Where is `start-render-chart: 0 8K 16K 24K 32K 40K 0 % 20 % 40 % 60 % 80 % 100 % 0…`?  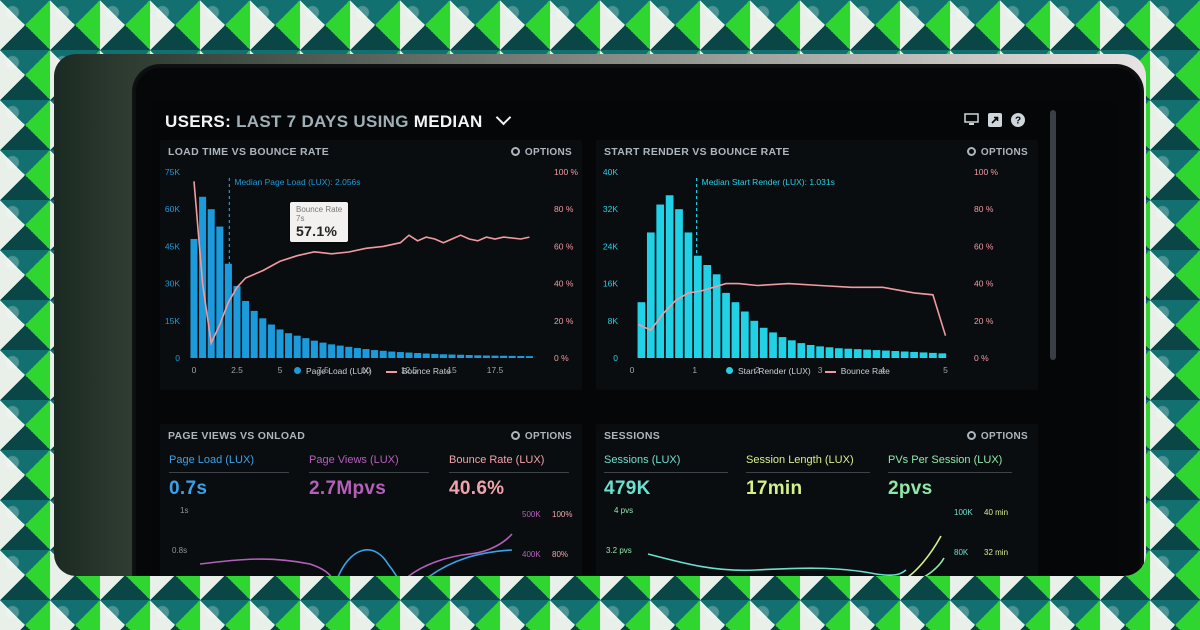 start-render-chart: 0 8K 16K 24K 32K 40K 0 % 20 % 40 % 60 % 80 % 100 % 0… is located at coordinates (801, 271).